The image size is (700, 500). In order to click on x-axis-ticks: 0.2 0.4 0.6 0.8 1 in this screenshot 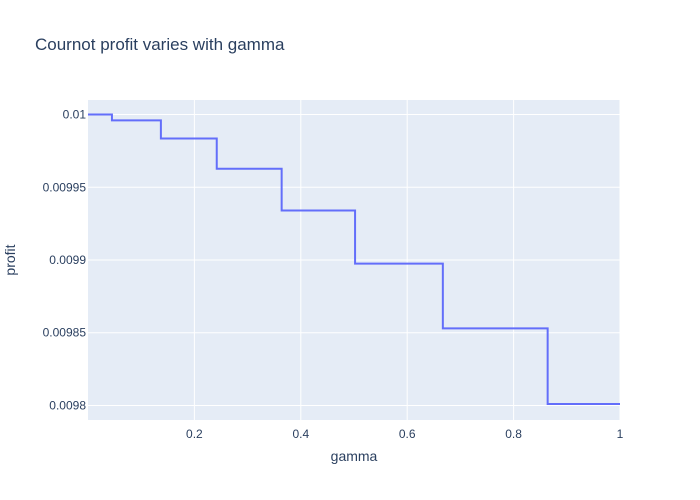, I will do `click(405, 434)`.